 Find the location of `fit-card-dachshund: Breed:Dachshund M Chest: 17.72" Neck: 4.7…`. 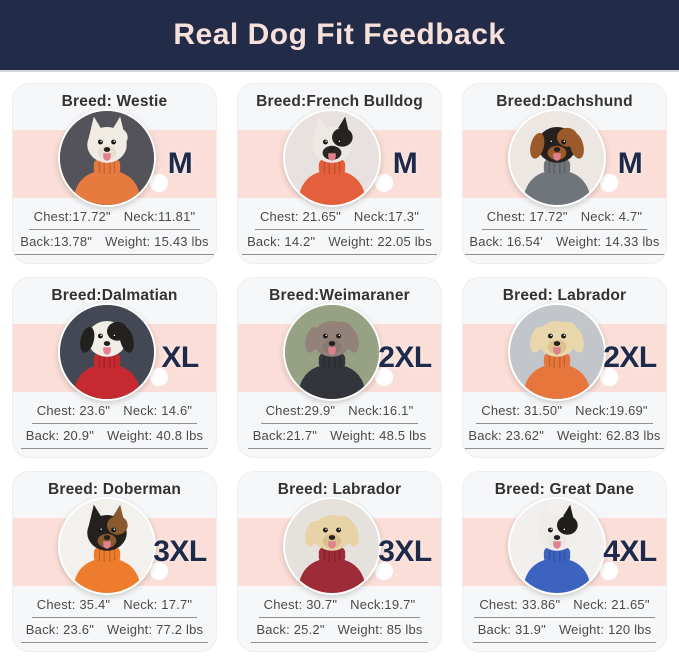

fit-card-dachshund: Breed:Dachshund M Chest: 17.72" Neck: 4.7… is located at coordinates (564, 173).